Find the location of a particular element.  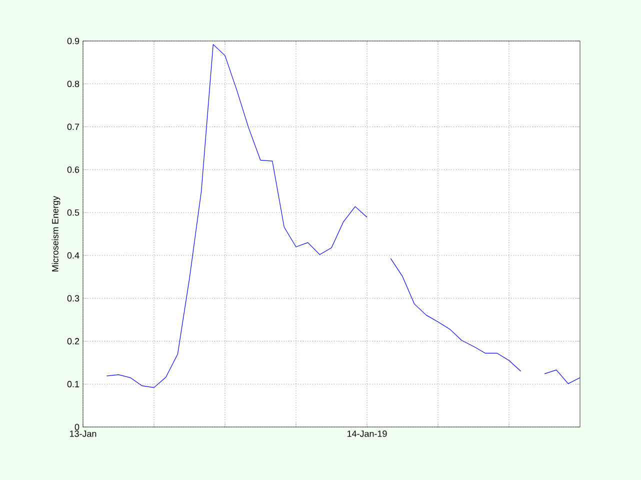

y-tick-label: 0.4 is located at coordinates (73, 255).